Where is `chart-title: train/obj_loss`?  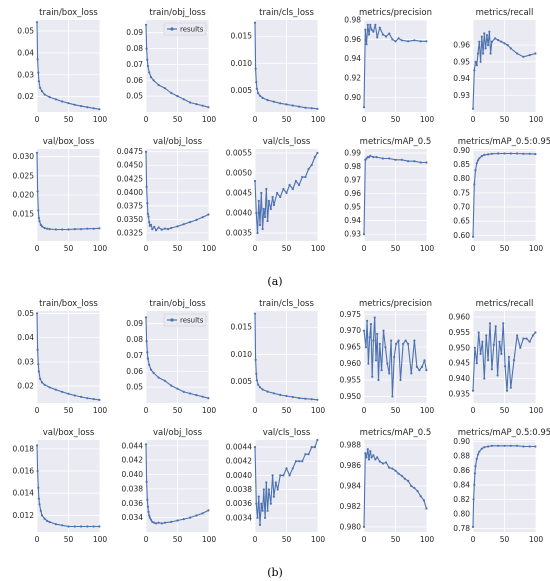
chart-title: train/obj_loss is located at coordinates (177, 13).